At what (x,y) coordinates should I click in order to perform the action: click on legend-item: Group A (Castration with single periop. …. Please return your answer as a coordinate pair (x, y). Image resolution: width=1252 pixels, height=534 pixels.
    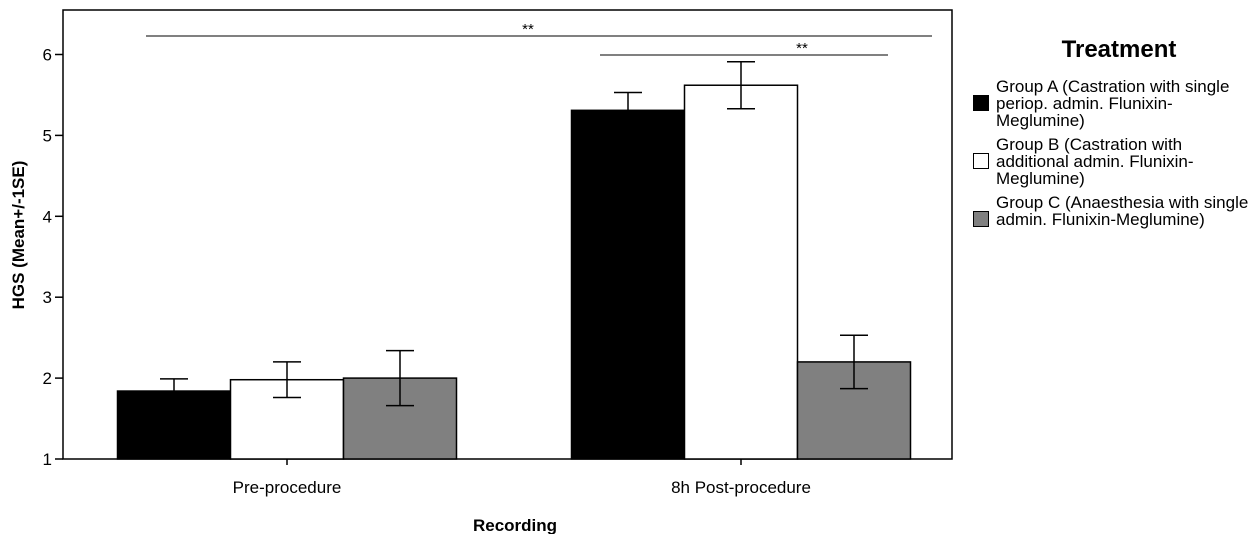
    Looking at the image, I should click on (1110, 103).